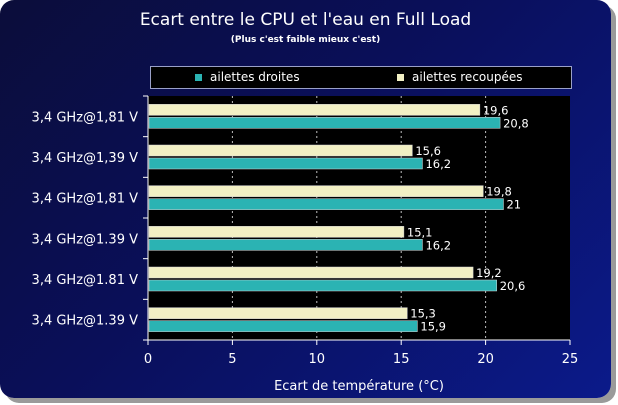 This screenshot has width=618, height=405. Describe the element at coordinates (317, 359) in the screenshot. I see `x-tick-label: 10` at that location.